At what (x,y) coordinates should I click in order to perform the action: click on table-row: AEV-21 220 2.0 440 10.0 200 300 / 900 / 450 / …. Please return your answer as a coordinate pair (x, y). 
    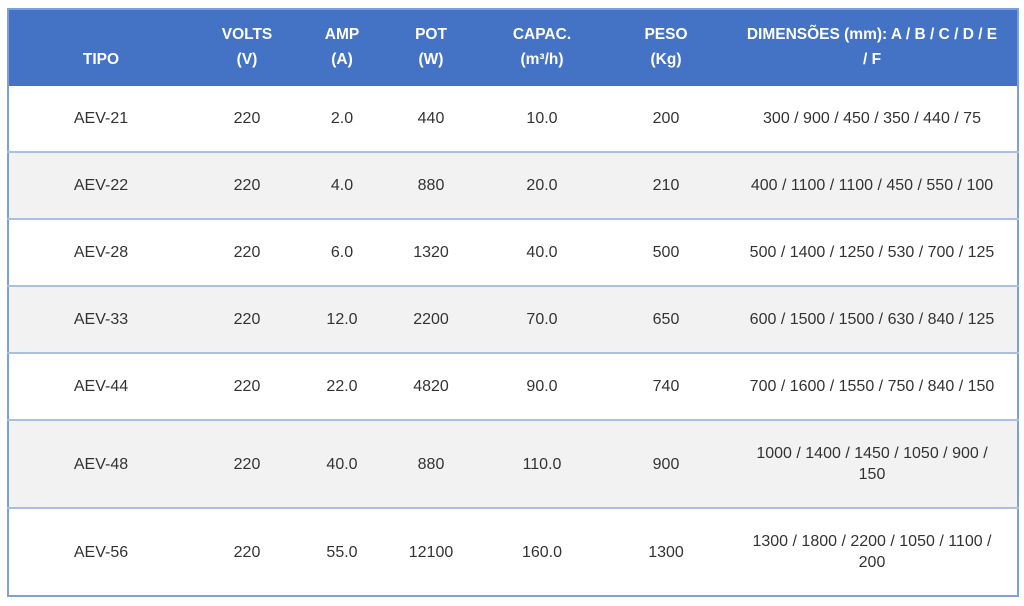
    Looking at the image, I should click on (513, 119).